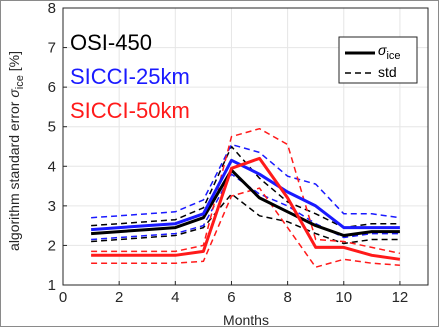 The image size is (439, 327). What do you see at coordinates (16, 151) in the screenshot?
I see `y-axis-label: algorithm standard error σice [%]` at bounding box center [16, 151].